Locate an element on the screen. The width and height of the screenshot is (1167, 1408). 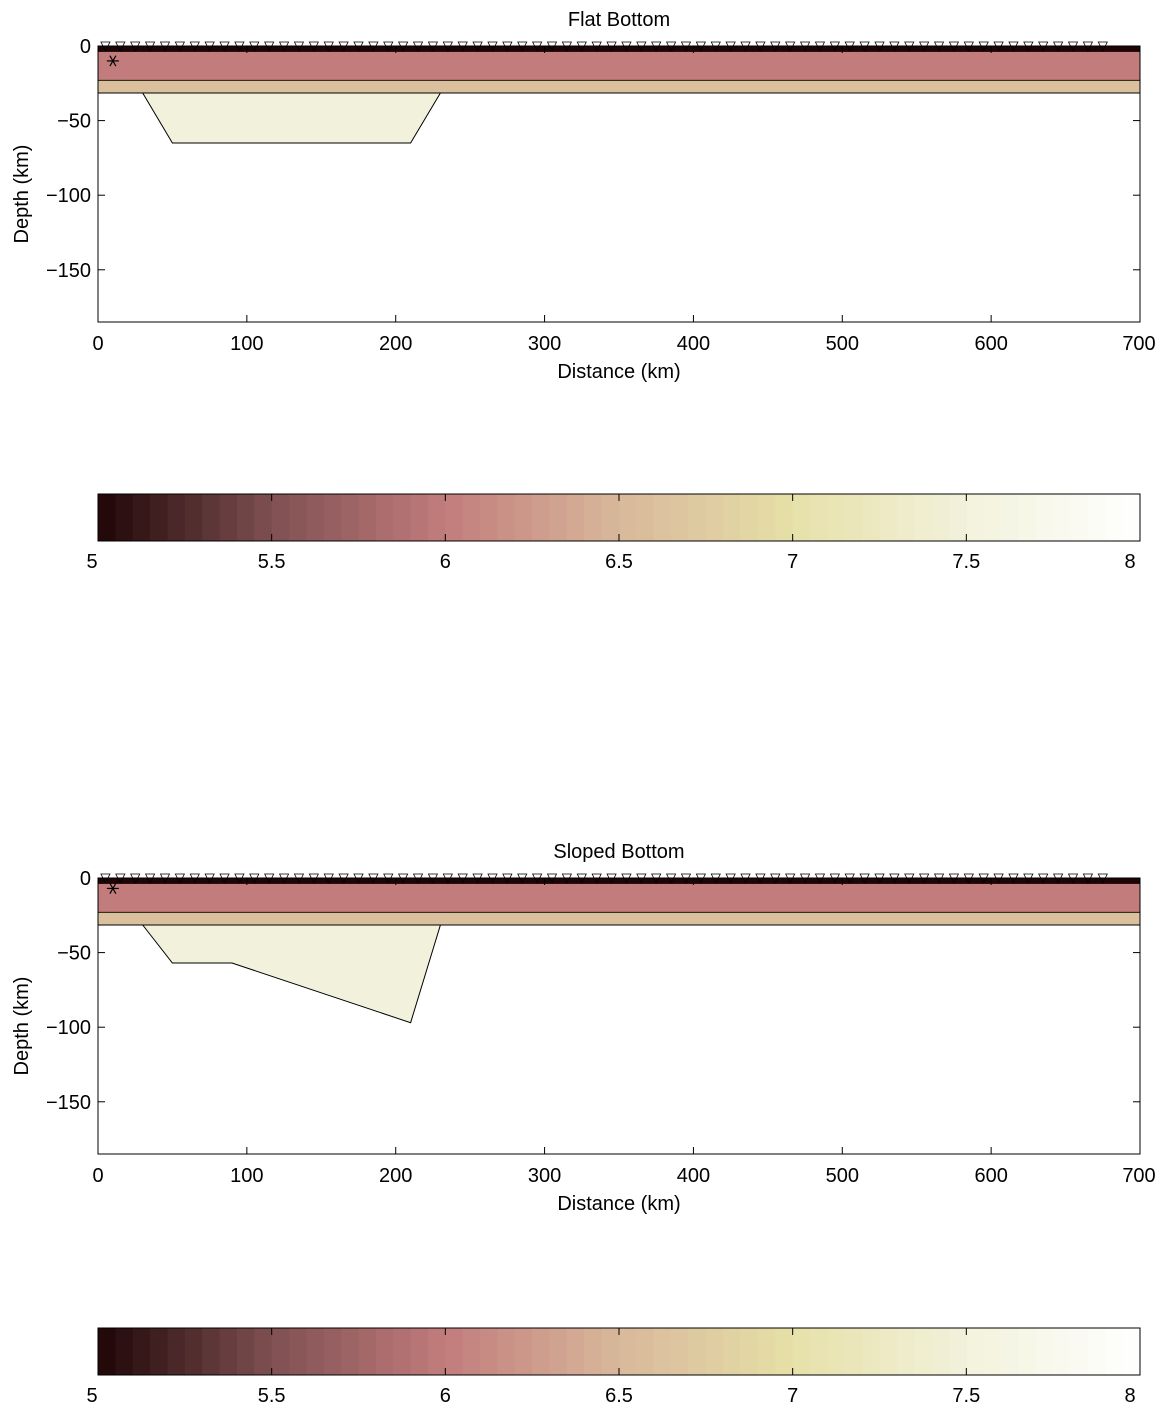
y-axis-label: Depth (km) is located at coordinates (22, 1026).